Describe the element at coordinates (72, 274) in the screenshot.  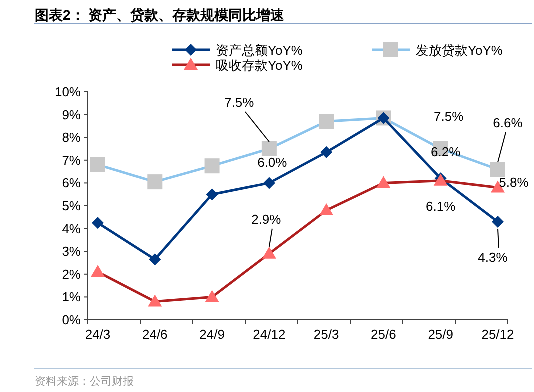
I see `y-tick-label: 2%` at that location.